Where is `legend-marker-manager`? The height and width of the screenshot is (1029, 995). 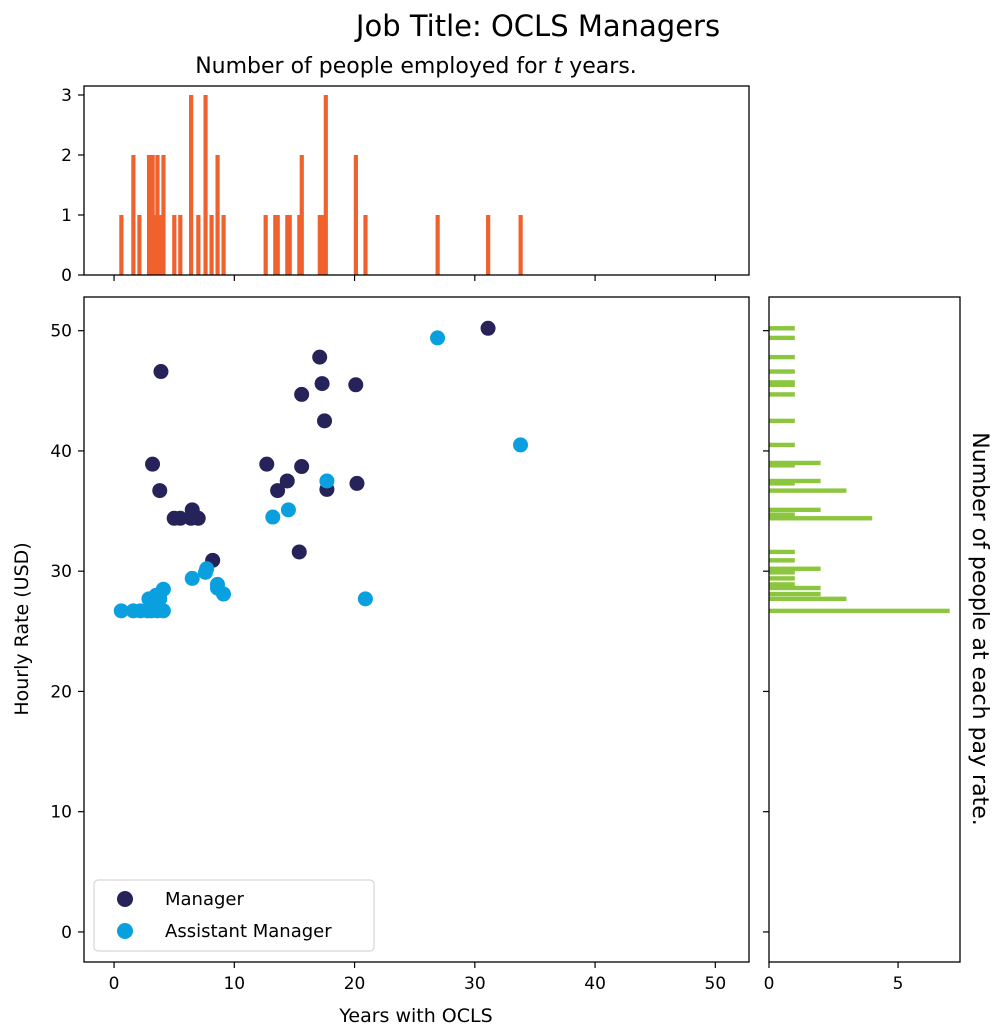 legend-marker-manager is located at coordinates (125, 899).